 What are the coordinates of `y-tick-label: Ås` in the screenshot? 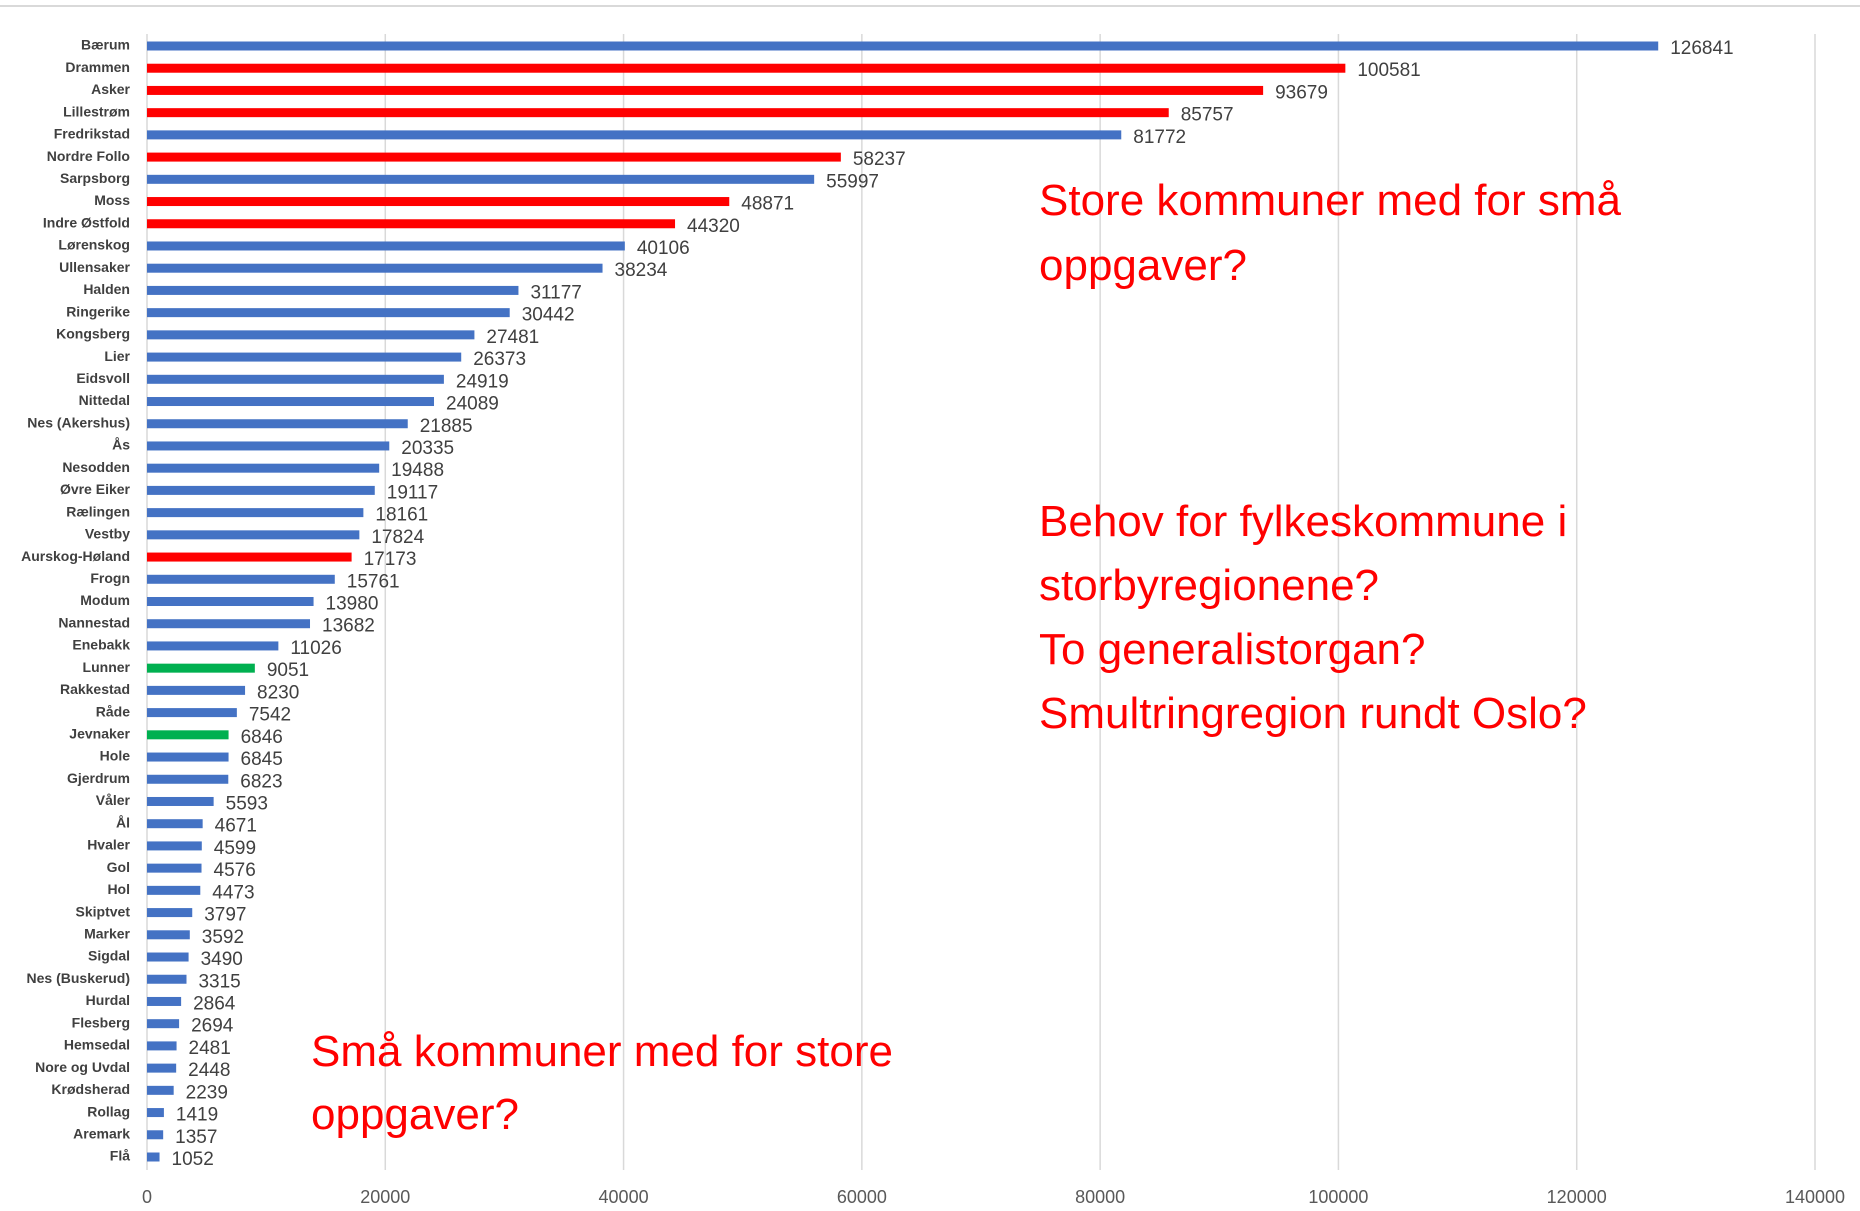 It's located at (121, 445).